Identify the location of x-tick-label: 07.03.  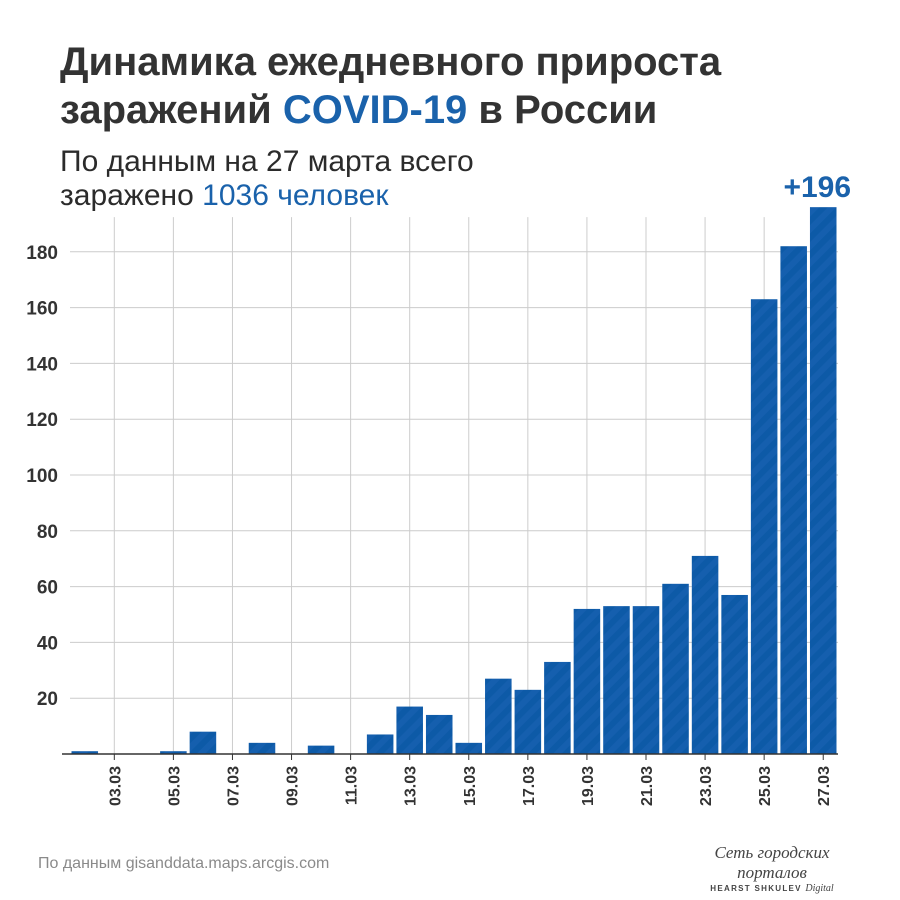
(233, 786).